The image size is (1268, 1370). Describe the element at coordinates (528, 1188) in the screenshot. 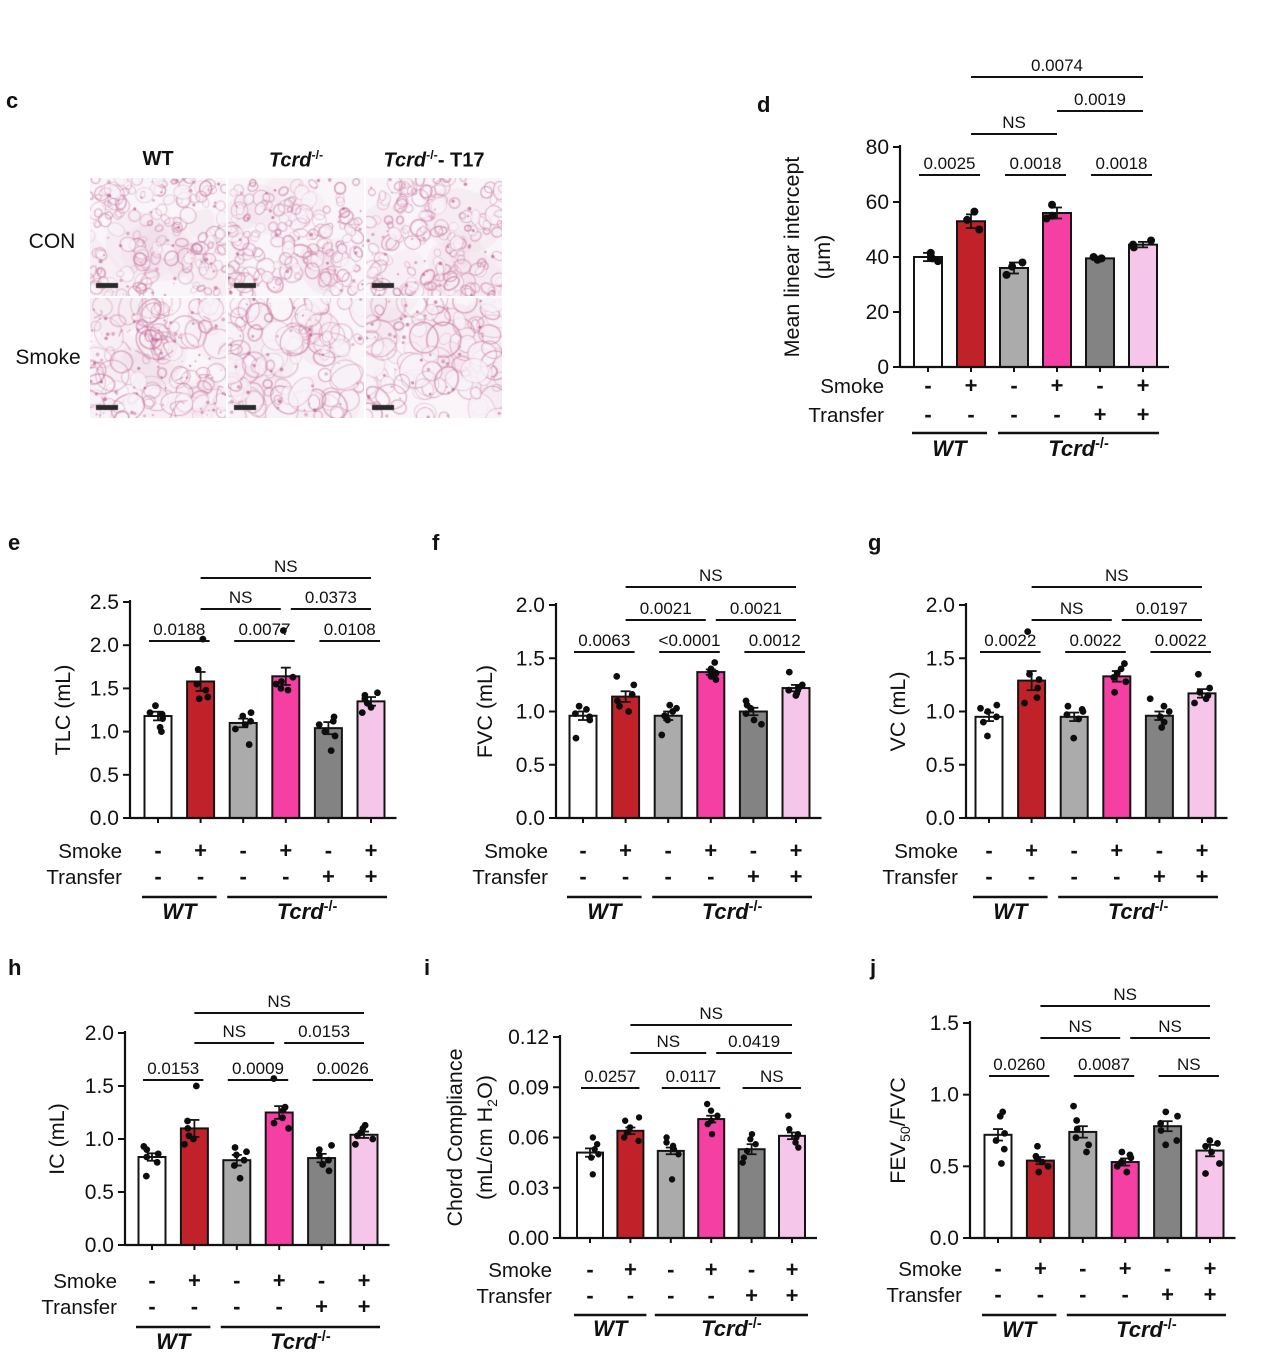

I see `y-tick-label: 0.03` at that location.